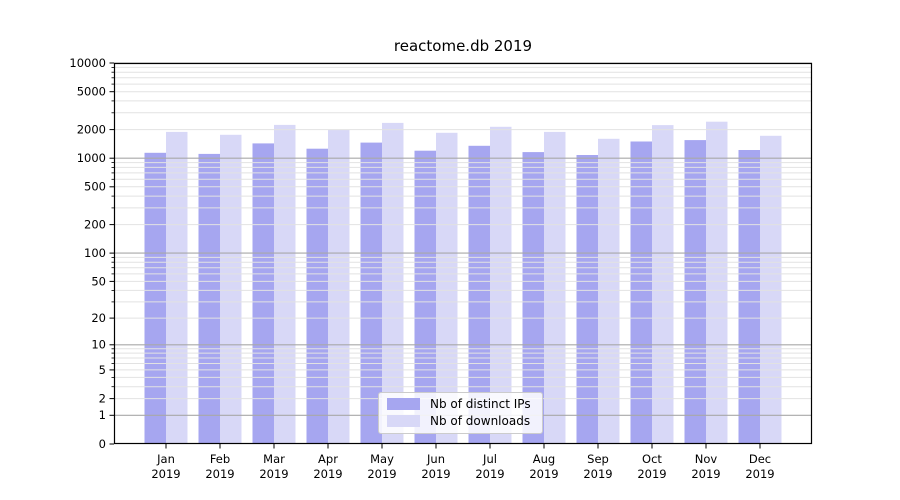  I want to click on bar-downloads-mar, so click(285, 284).